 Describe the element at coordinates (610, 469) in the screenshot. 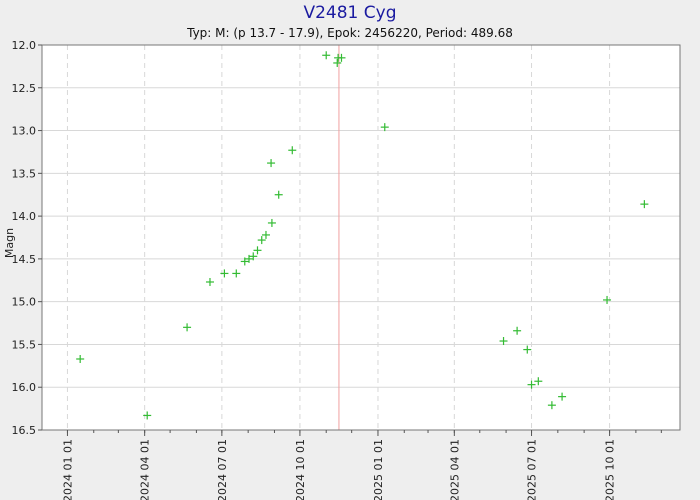

I see `x-tick-label: 2025 10 01` at that location.